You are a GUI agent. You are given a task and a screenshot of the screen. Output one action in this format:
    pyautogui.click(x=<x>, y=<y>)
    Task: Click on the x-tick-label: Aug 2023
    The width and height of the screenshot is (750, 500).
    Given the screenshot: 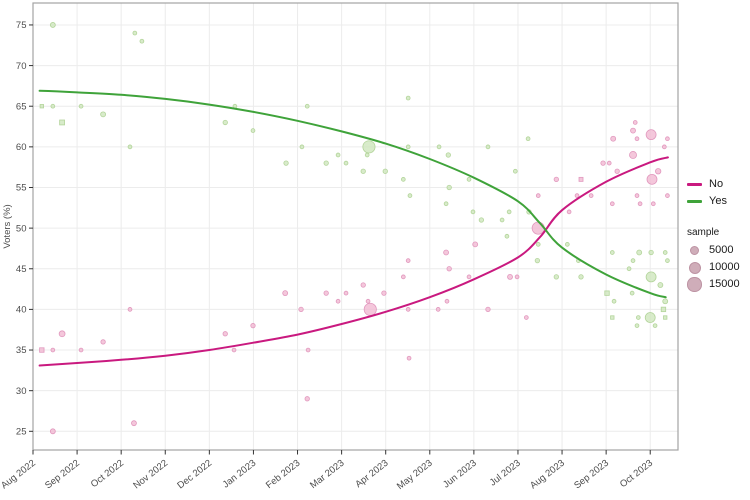 What is the action you would take?
    pyautogui.click(x=547, y=475)
    